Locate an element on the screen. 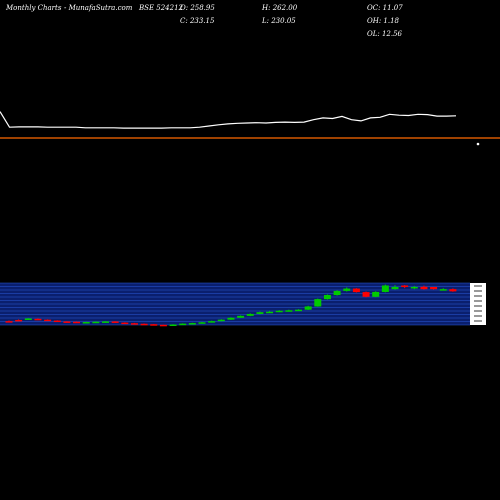 The height and width of the screenshot is (500, 500). close-value: C: 233.15 is located at coordinates (197, 21).